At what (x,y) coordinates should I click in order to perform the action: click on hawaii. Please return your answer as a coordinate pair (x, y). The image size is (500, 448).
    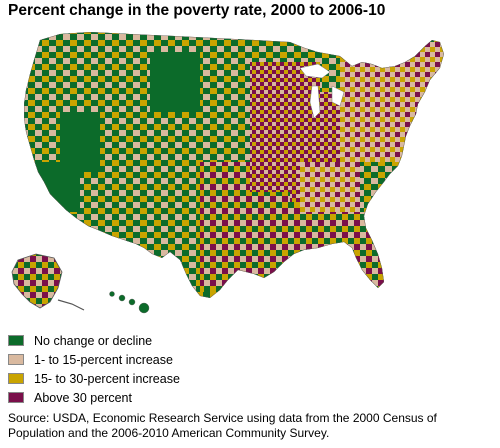
    Looking at the image, I should click on (129, 302).